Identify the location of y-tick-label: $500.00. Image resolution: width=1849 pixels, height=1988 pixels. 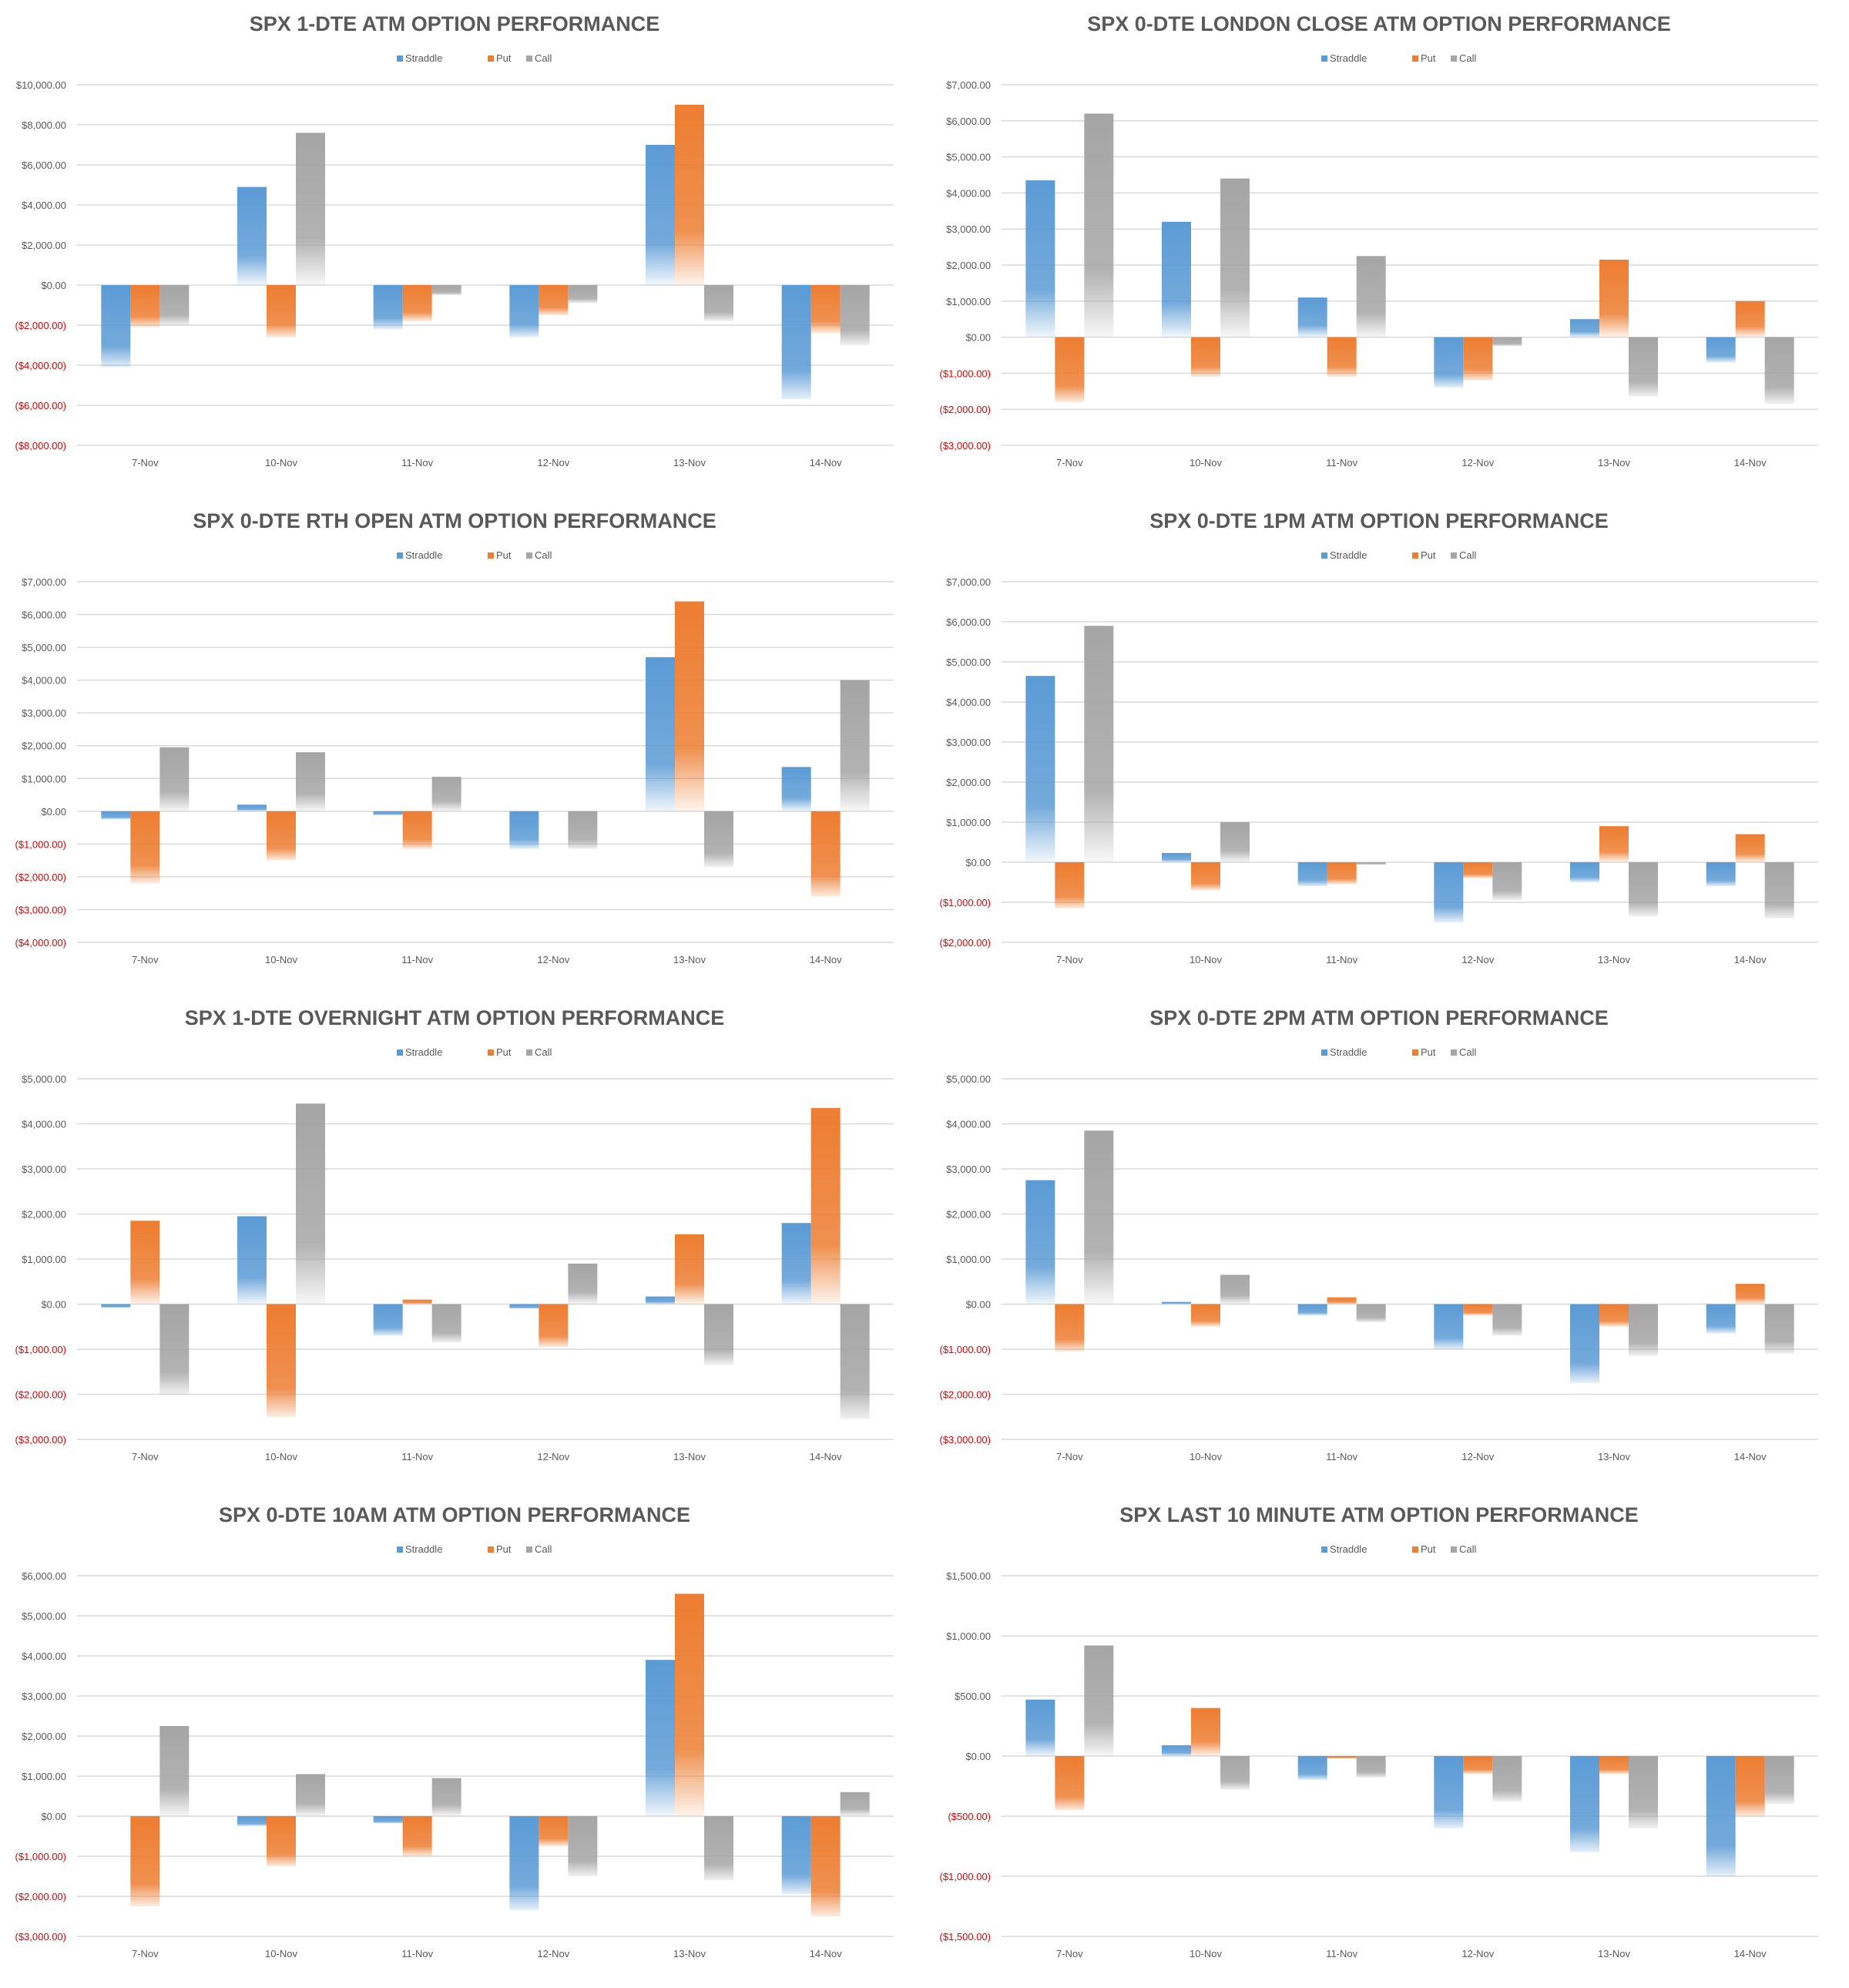
(973, 1696).